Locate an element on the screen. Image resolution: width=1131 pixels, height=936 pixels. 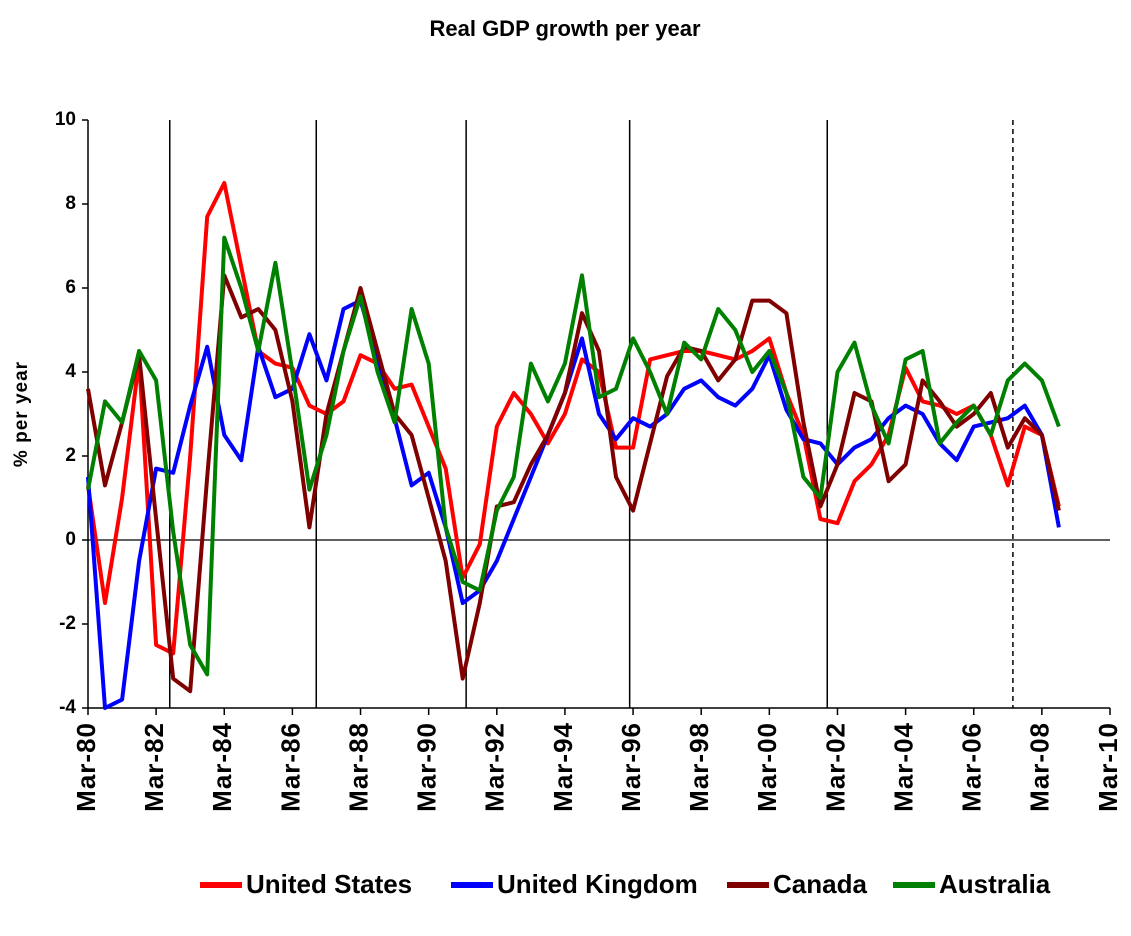
y-tick-label: 10 is located at coordinates (65, 119).